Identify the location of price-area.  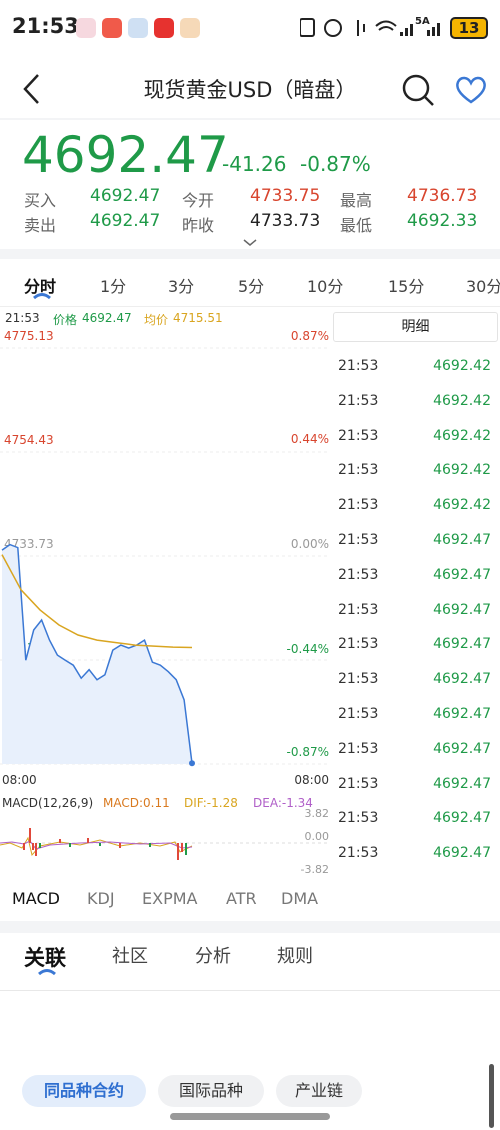
(97, 654).